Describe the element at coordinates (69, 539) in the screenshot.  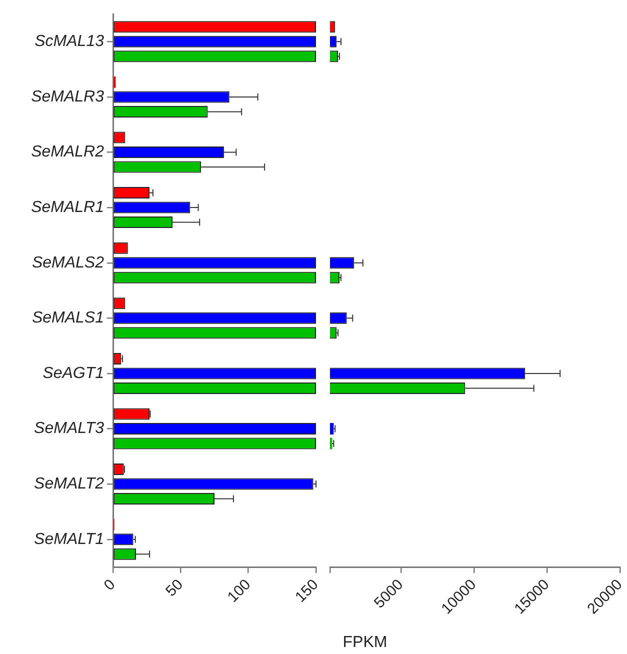
I see `y-tick-label: SeMALT1` at that location.